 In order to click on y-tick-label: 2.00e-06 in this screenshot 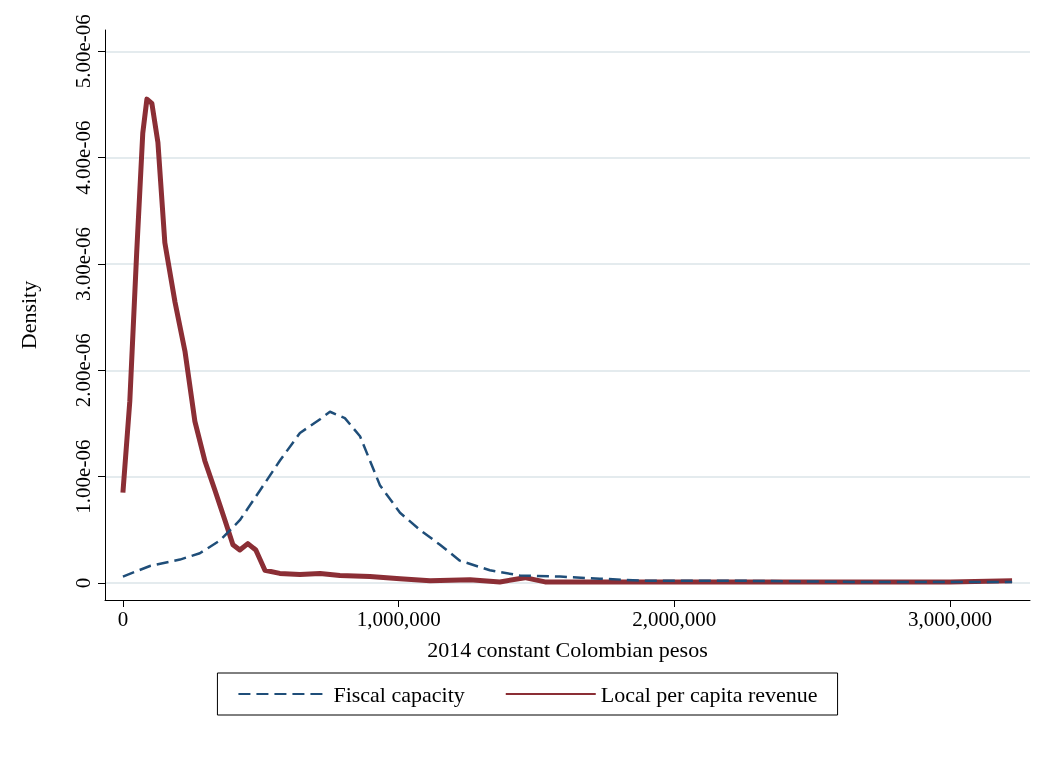, I will do `click(82, 370)`.